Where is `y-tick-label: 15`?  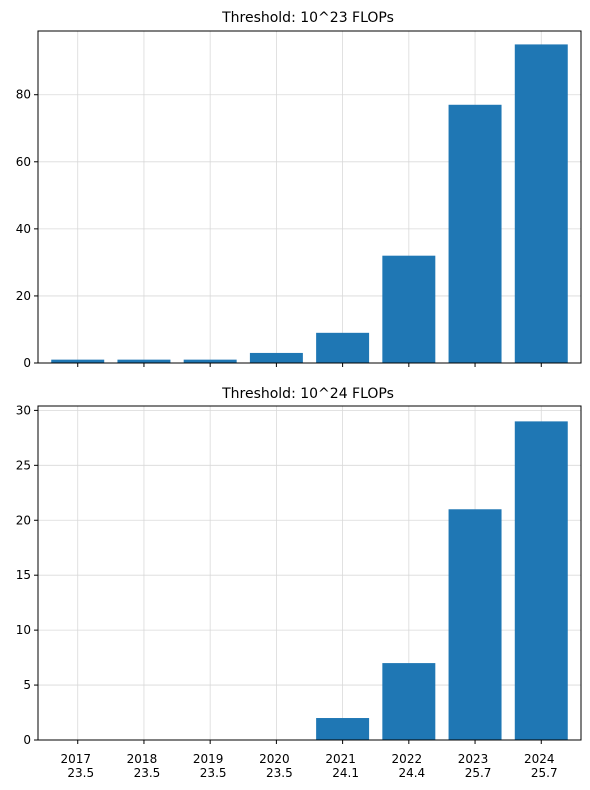
y-tick-label: 15 is located at coordinates (23, 575).